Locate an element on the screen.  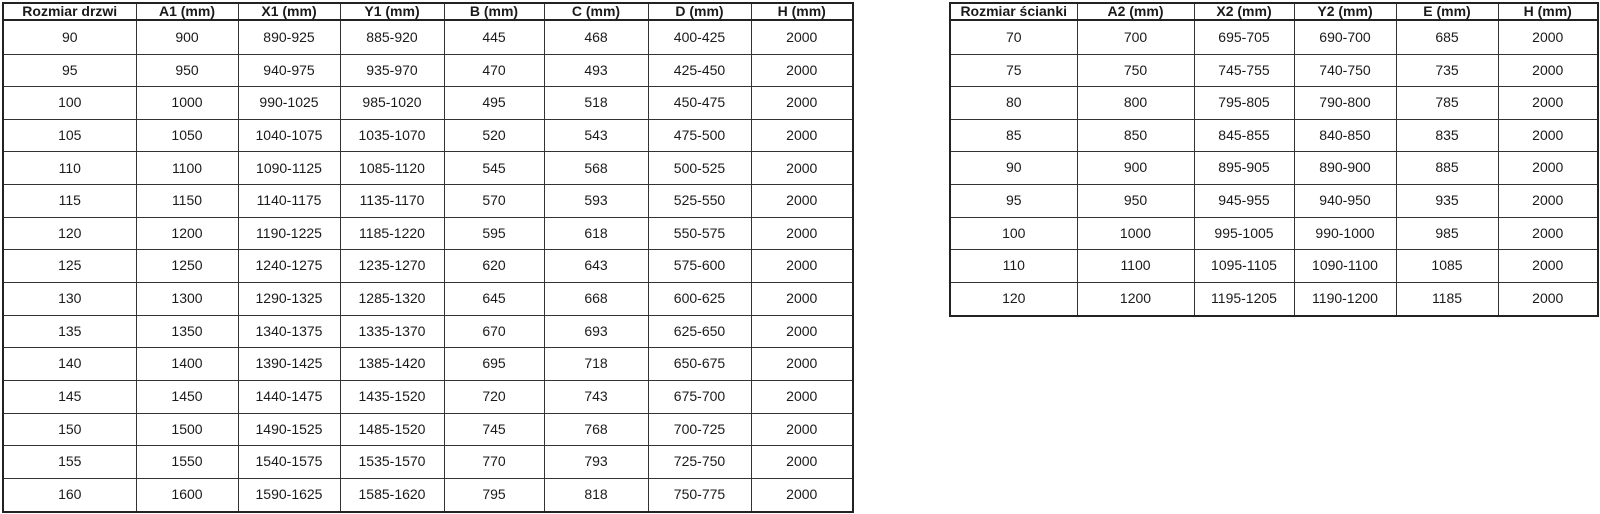
table-cell: 1000 is located at coordinates (187, 103).